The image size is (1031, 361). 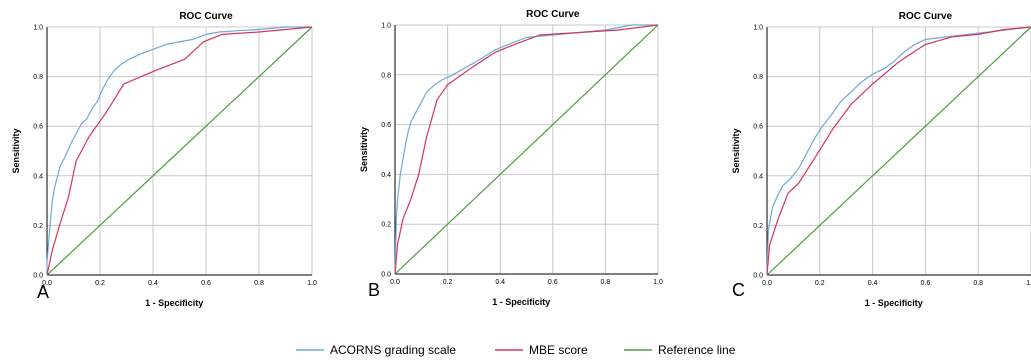 I want to click on panel-letter: A, so click(x=43, y=292).